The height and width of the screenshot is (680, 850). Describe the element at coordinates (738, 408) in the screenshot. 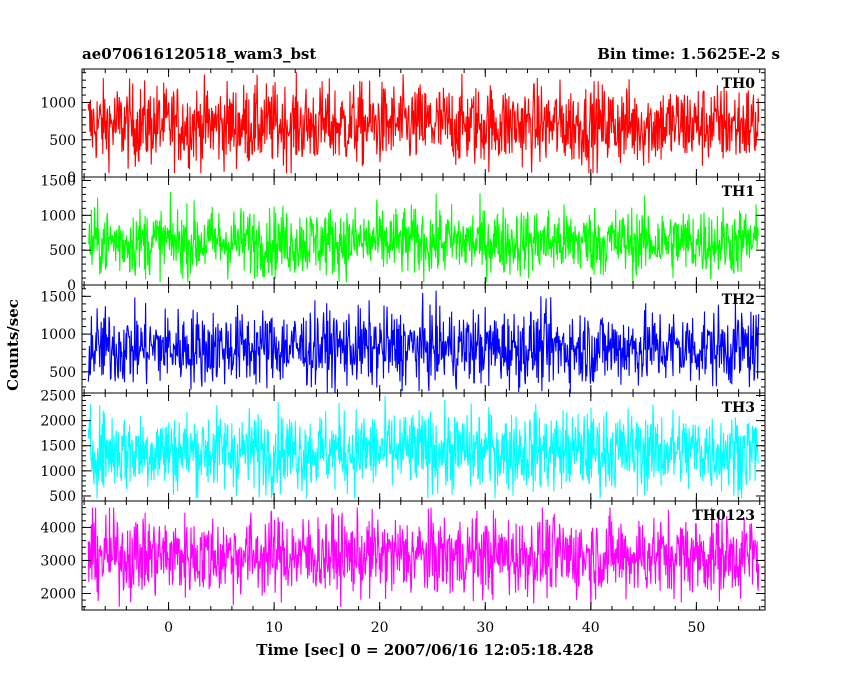

I see `panel-label-th3: TH3` at that location.